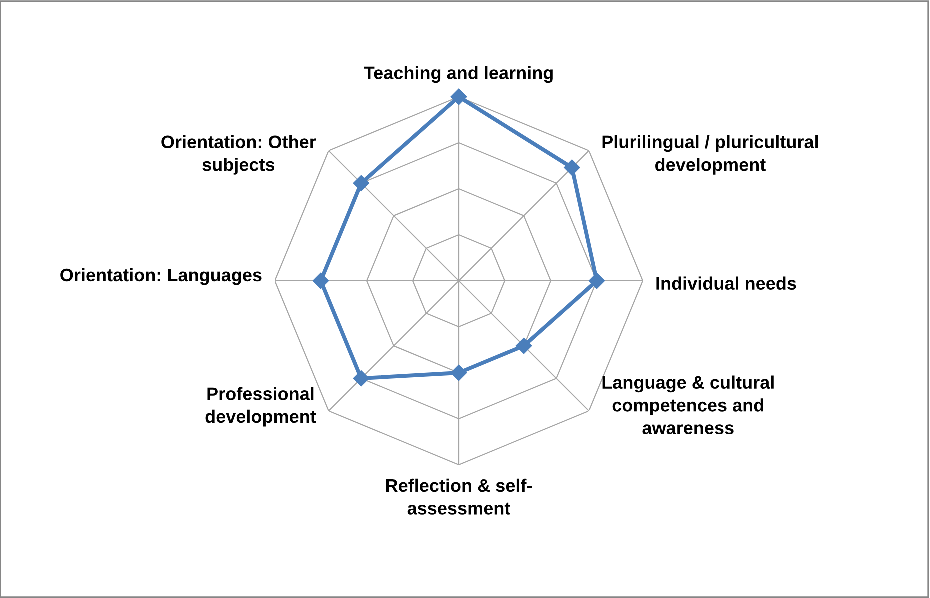 This screenshot has width=930, height=598. I want to click on spoke-label: Orientation: Languages, so click(161, 277).